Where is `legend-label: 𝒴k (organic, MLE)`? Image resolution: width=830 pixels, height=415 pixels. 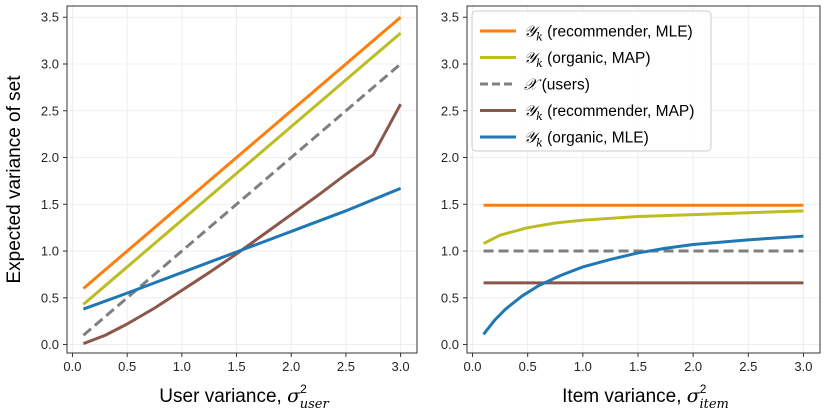
legend-label: 𝒴k (organic, MLE) is located at coordinates (586, 139).